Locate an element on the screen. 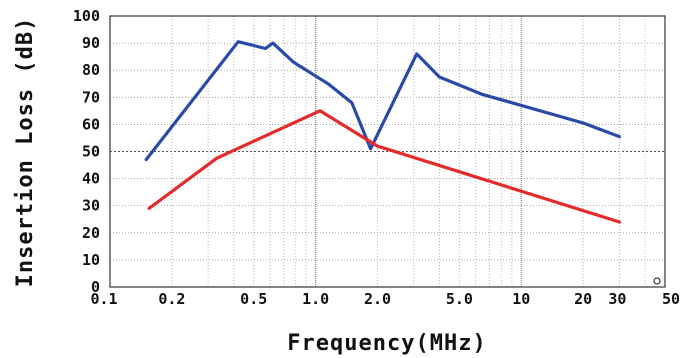 Image resolution: width=700 pixels, height=358 pixels. y-tick-label: 60 is located at coordinates (91, 124).